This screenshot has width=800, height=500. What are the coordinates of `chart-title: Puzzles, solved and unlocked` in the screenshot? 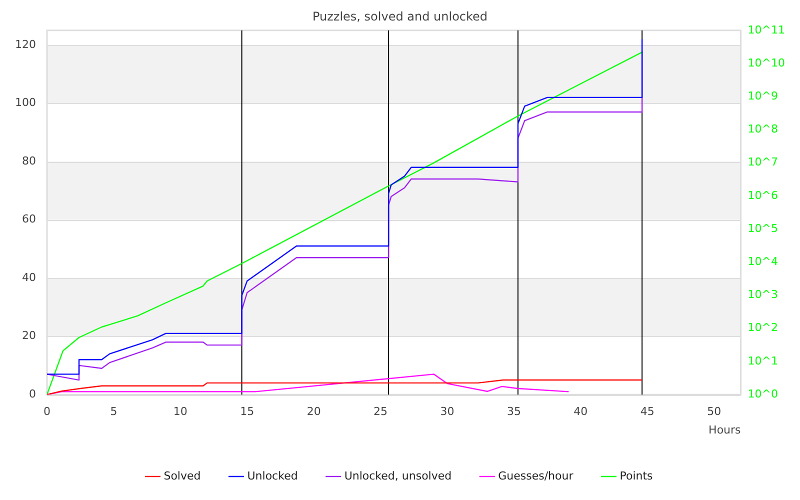 It's located at (400, 16).